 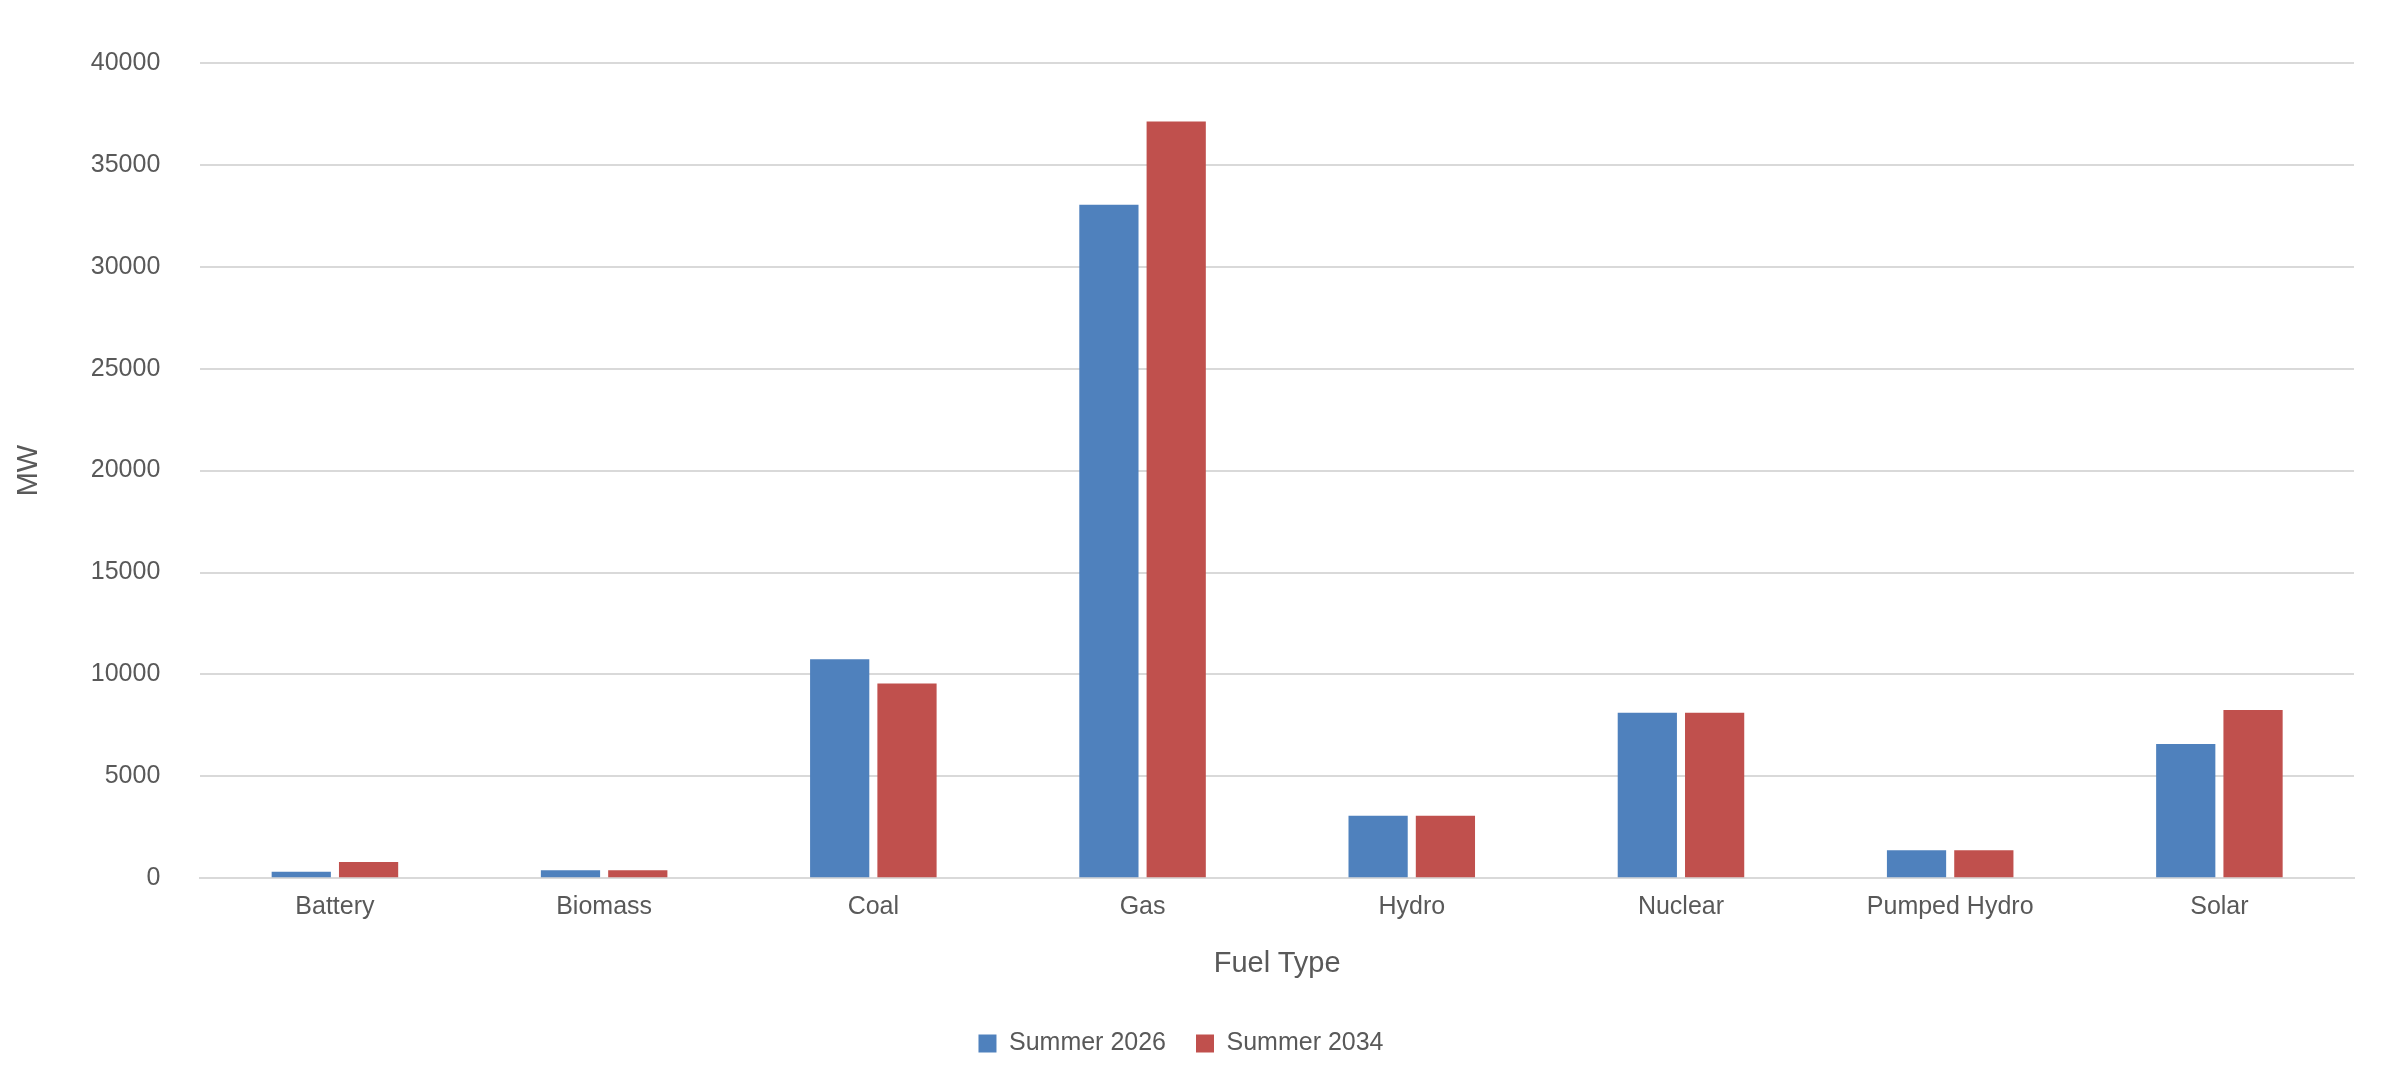 I want to click on y-tick-label: 40000, so click(x=125, y=60).